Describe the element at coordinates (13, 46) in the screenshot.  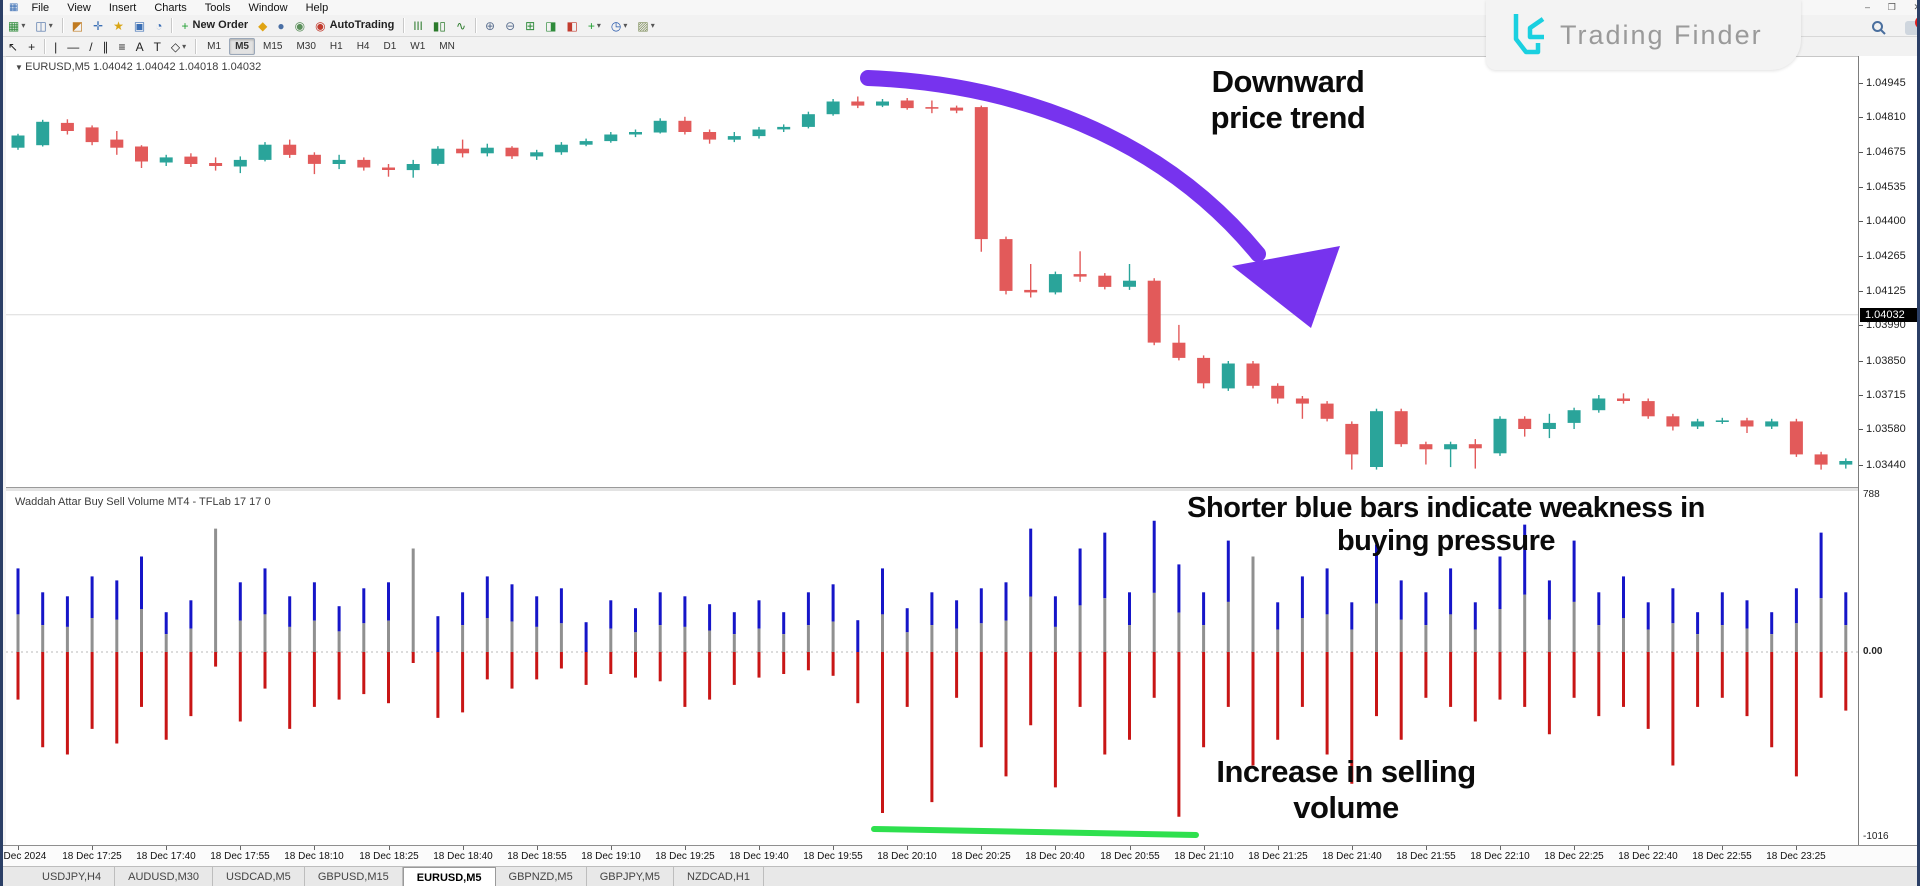
I see `cursor-tool: ↖` at that location.